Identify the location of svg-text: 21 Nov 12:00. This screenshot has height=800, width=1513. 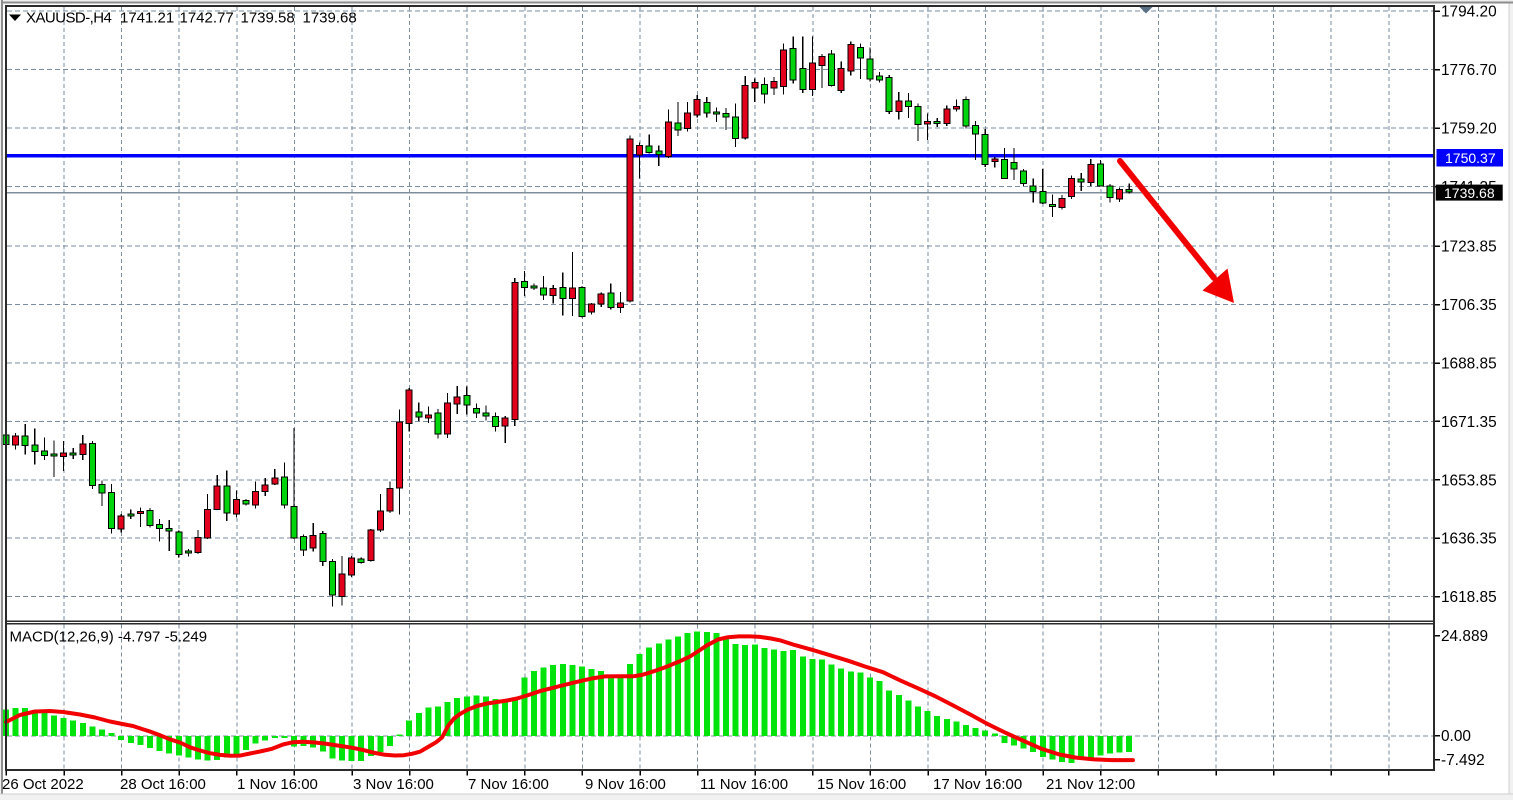
(1090, 784).